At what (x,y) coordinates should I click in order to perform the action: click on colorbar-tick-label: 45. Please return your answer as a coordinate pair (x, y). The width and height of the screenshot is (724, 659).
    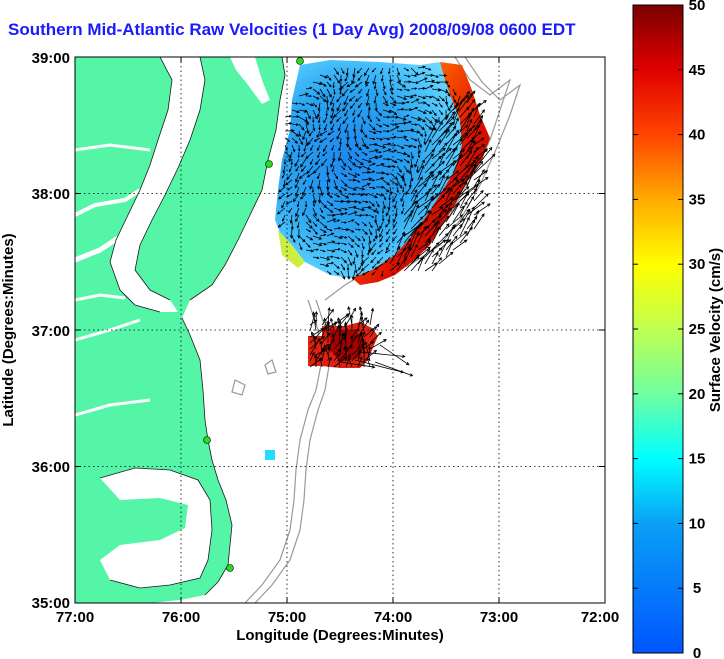
    Looking at the image, I should click on (697, 70).